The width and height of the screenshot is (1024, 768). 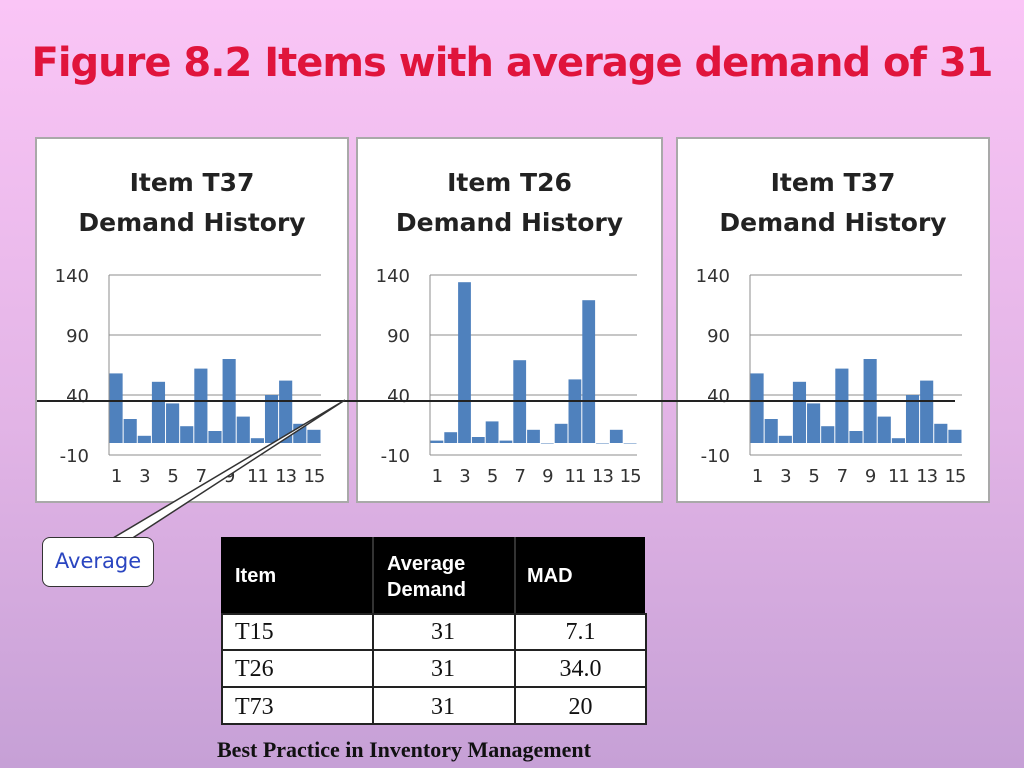 I want to click on data-table: T15 31 7.1 T26 31 34.0 T73 31 20, so click(x=434, y=669).